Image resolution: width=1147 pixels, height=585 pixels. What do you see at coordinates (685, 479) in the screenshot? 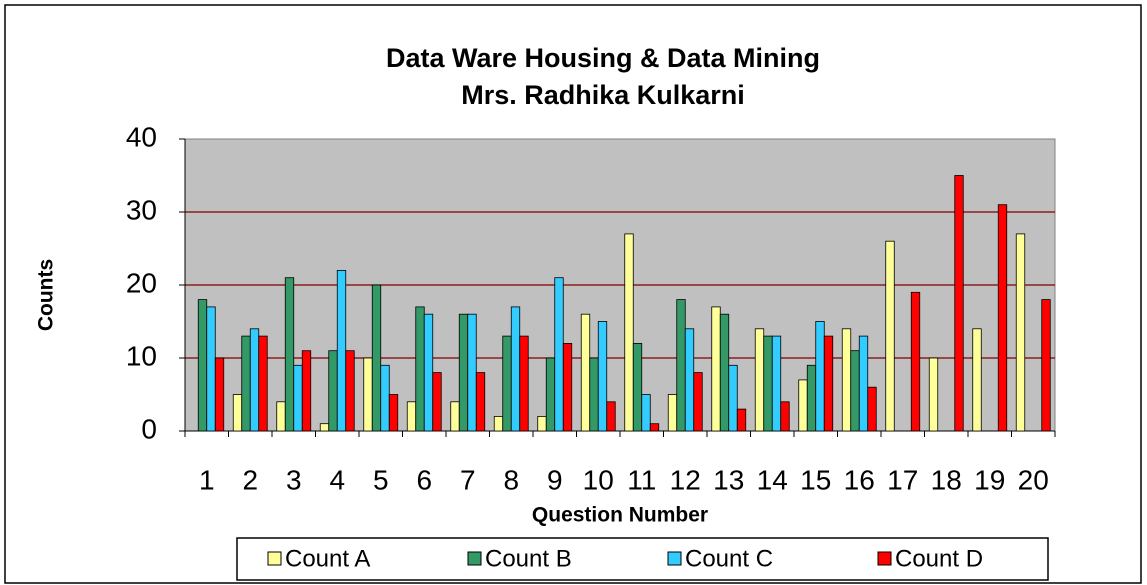
I see `x-tick-label: 12` at bounding box center [685, 479].